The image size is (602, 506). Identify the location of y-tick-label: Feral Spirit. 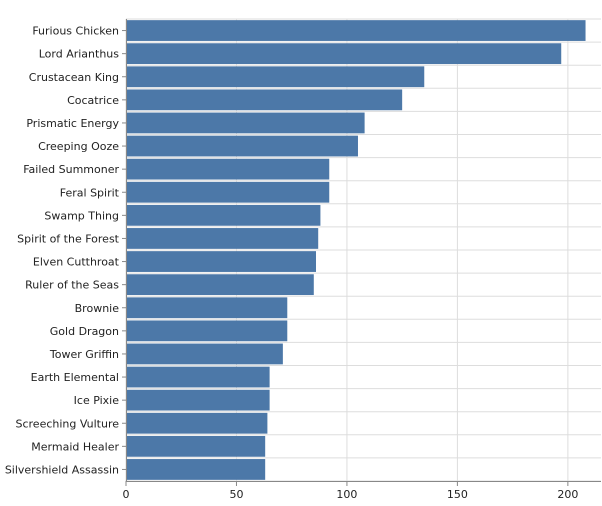
(90, 192).